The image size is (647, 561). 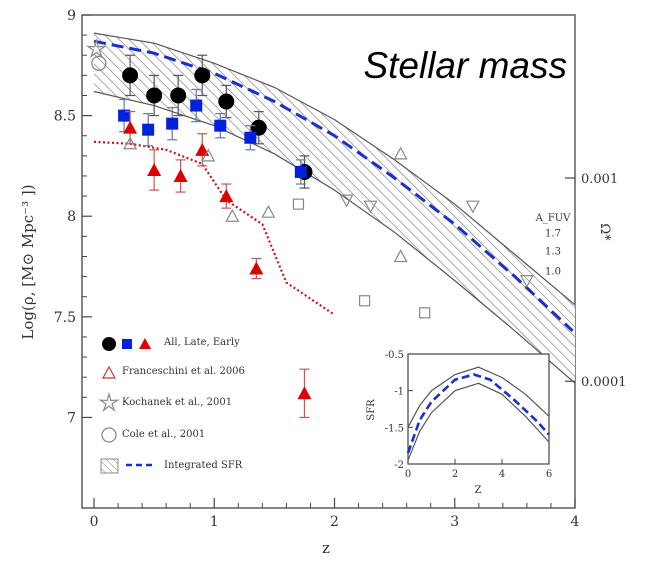 What do you see at coordinates (326, 548) in the screenshot?
I see `x-axis-label: z` at bounding box center [326, 548].